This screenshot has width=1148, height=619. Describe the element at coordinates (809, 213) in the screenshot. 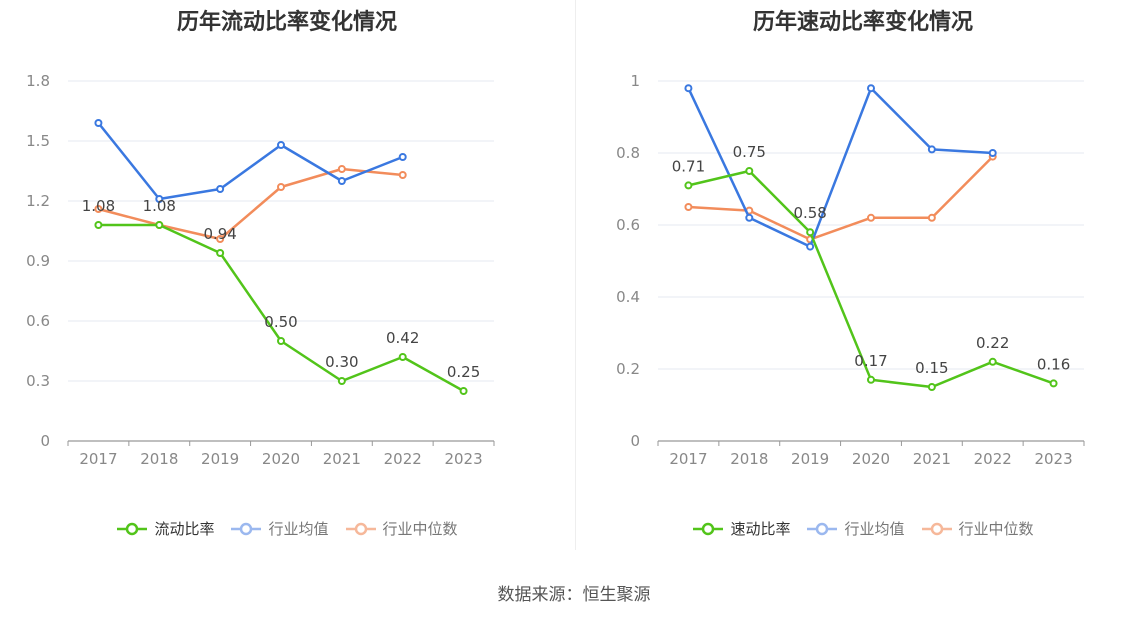

I see `data-label: 0.58` at that location.